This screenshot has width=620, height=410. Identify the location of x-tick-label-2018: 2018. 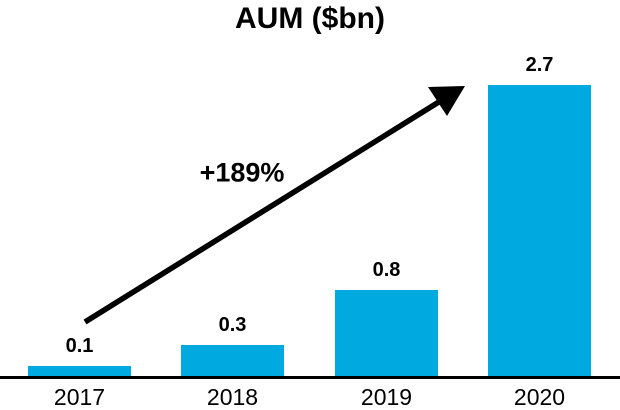
(232, 397).